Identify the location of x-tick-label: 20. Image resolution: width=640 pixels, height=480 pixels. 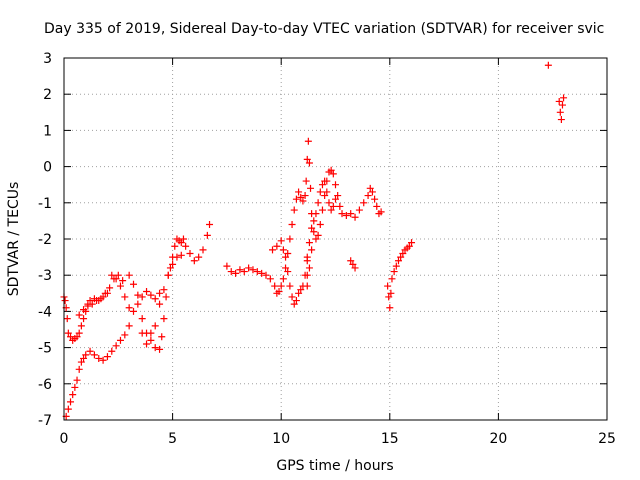
(498, 439).